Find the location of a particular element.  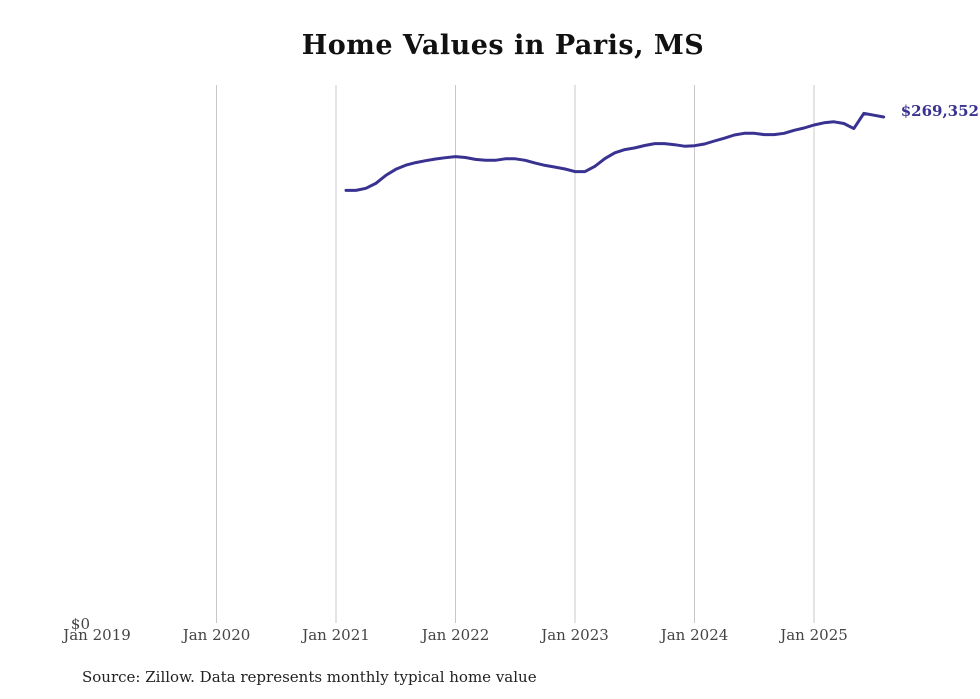

x-tick-label: Jan 2023 is located at coordinates (574, 635).